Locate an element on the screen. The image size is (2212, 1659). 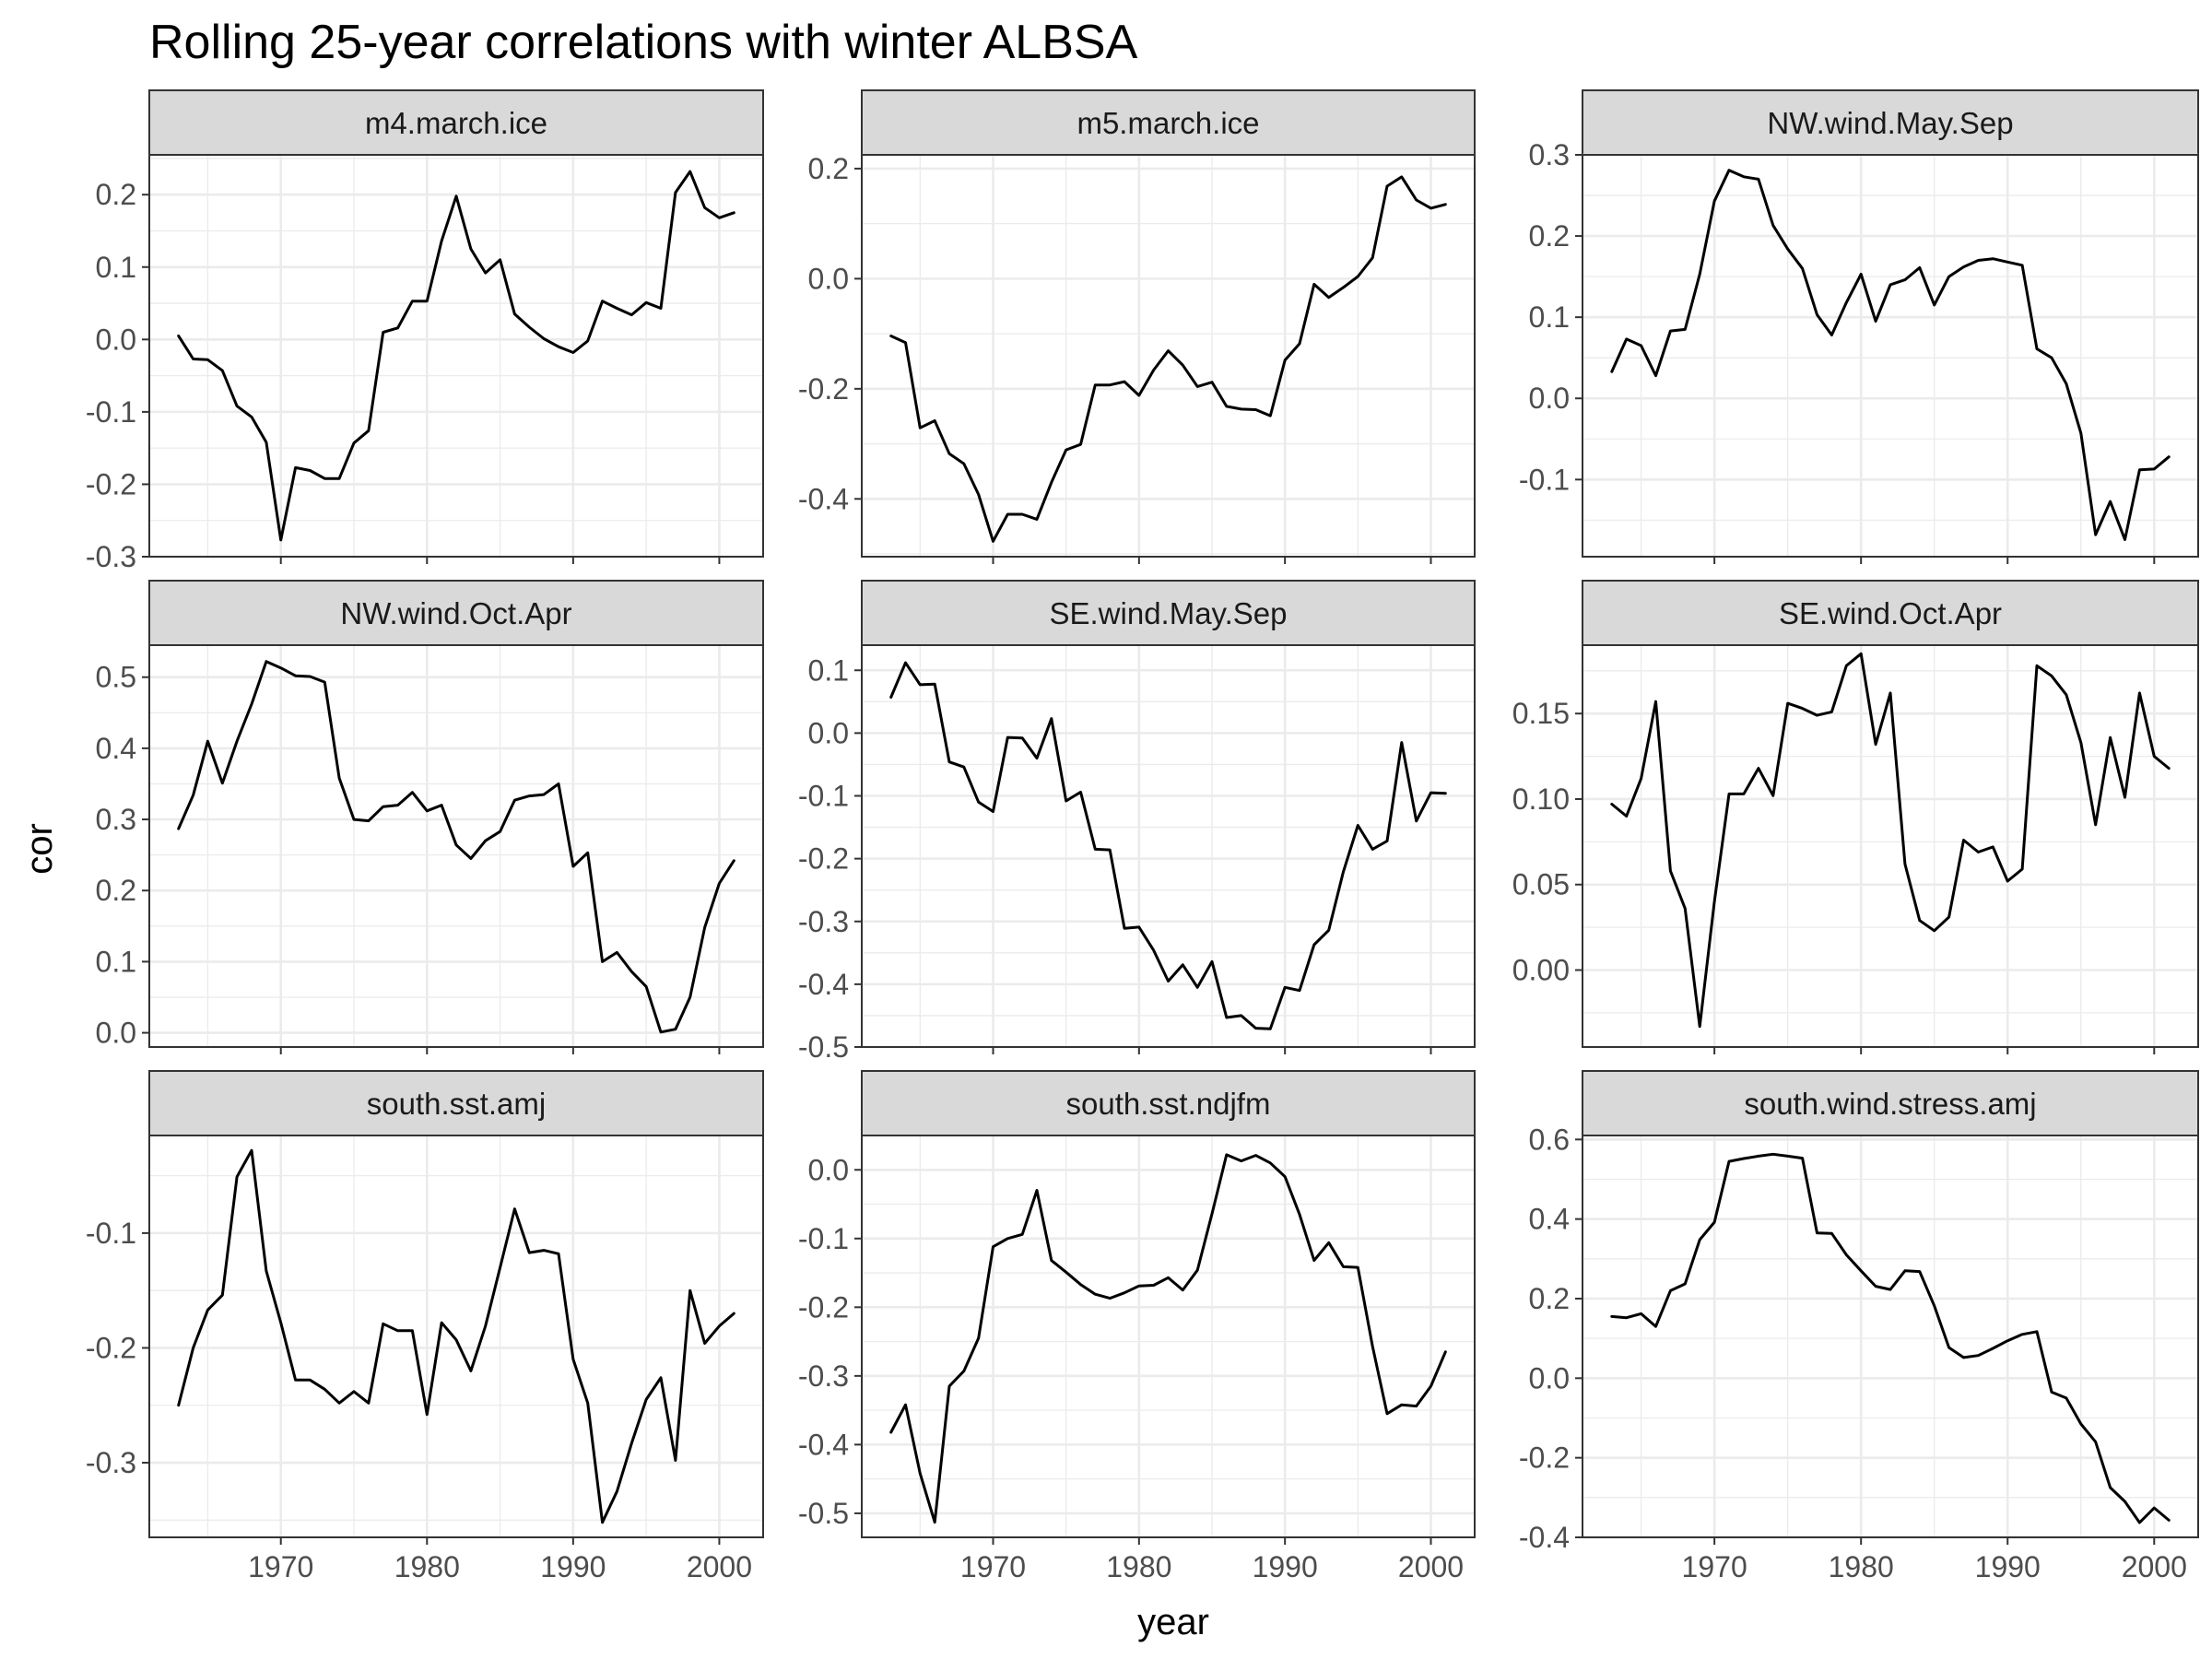
facet-strip-label: m5.march.ice is located at coordinates (1168, 123).